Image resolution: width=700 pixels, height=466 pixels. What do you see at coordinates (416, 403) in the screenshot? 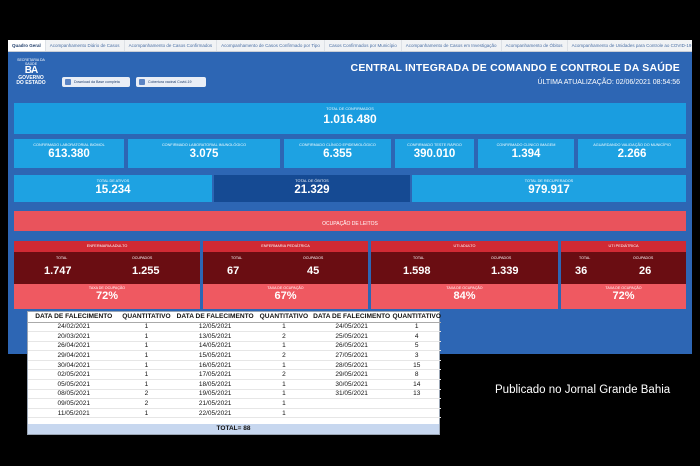
I see `death-count-cell` at bounding box center [416, 403].